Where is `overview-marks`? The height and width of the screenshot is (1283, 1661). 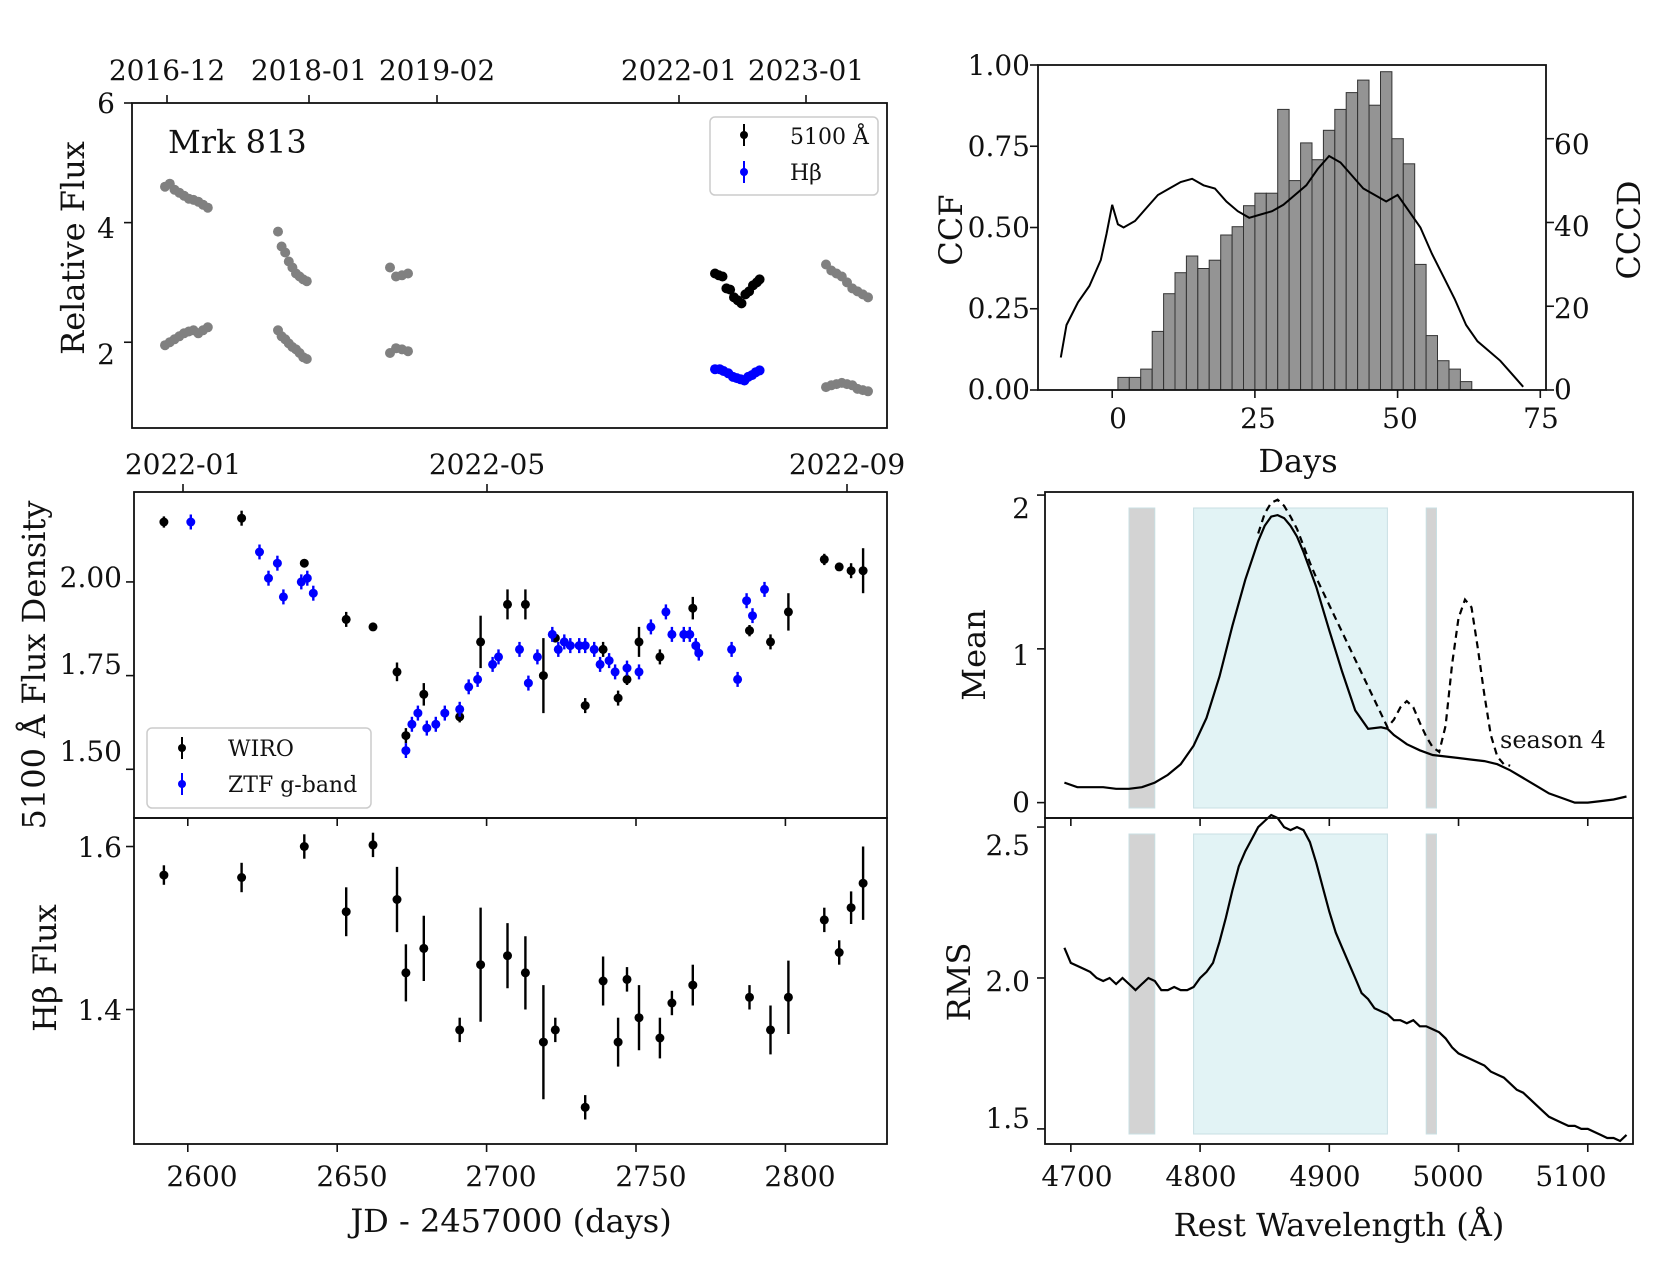 overview-marks is located at coordinates (498, 246).